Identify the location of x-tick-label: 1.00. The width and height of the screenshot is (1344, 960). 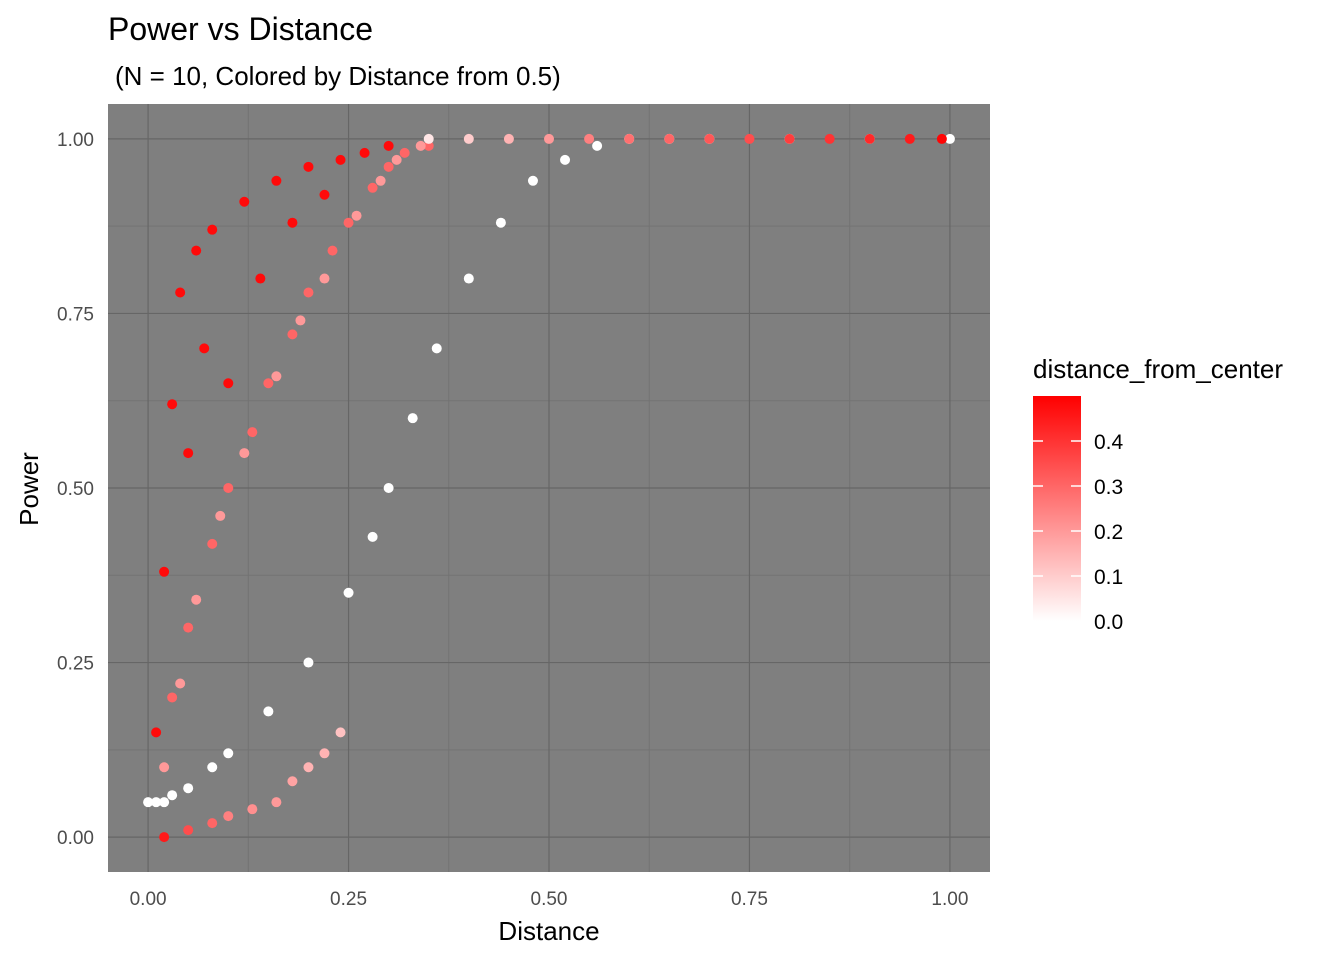
(949, 899).